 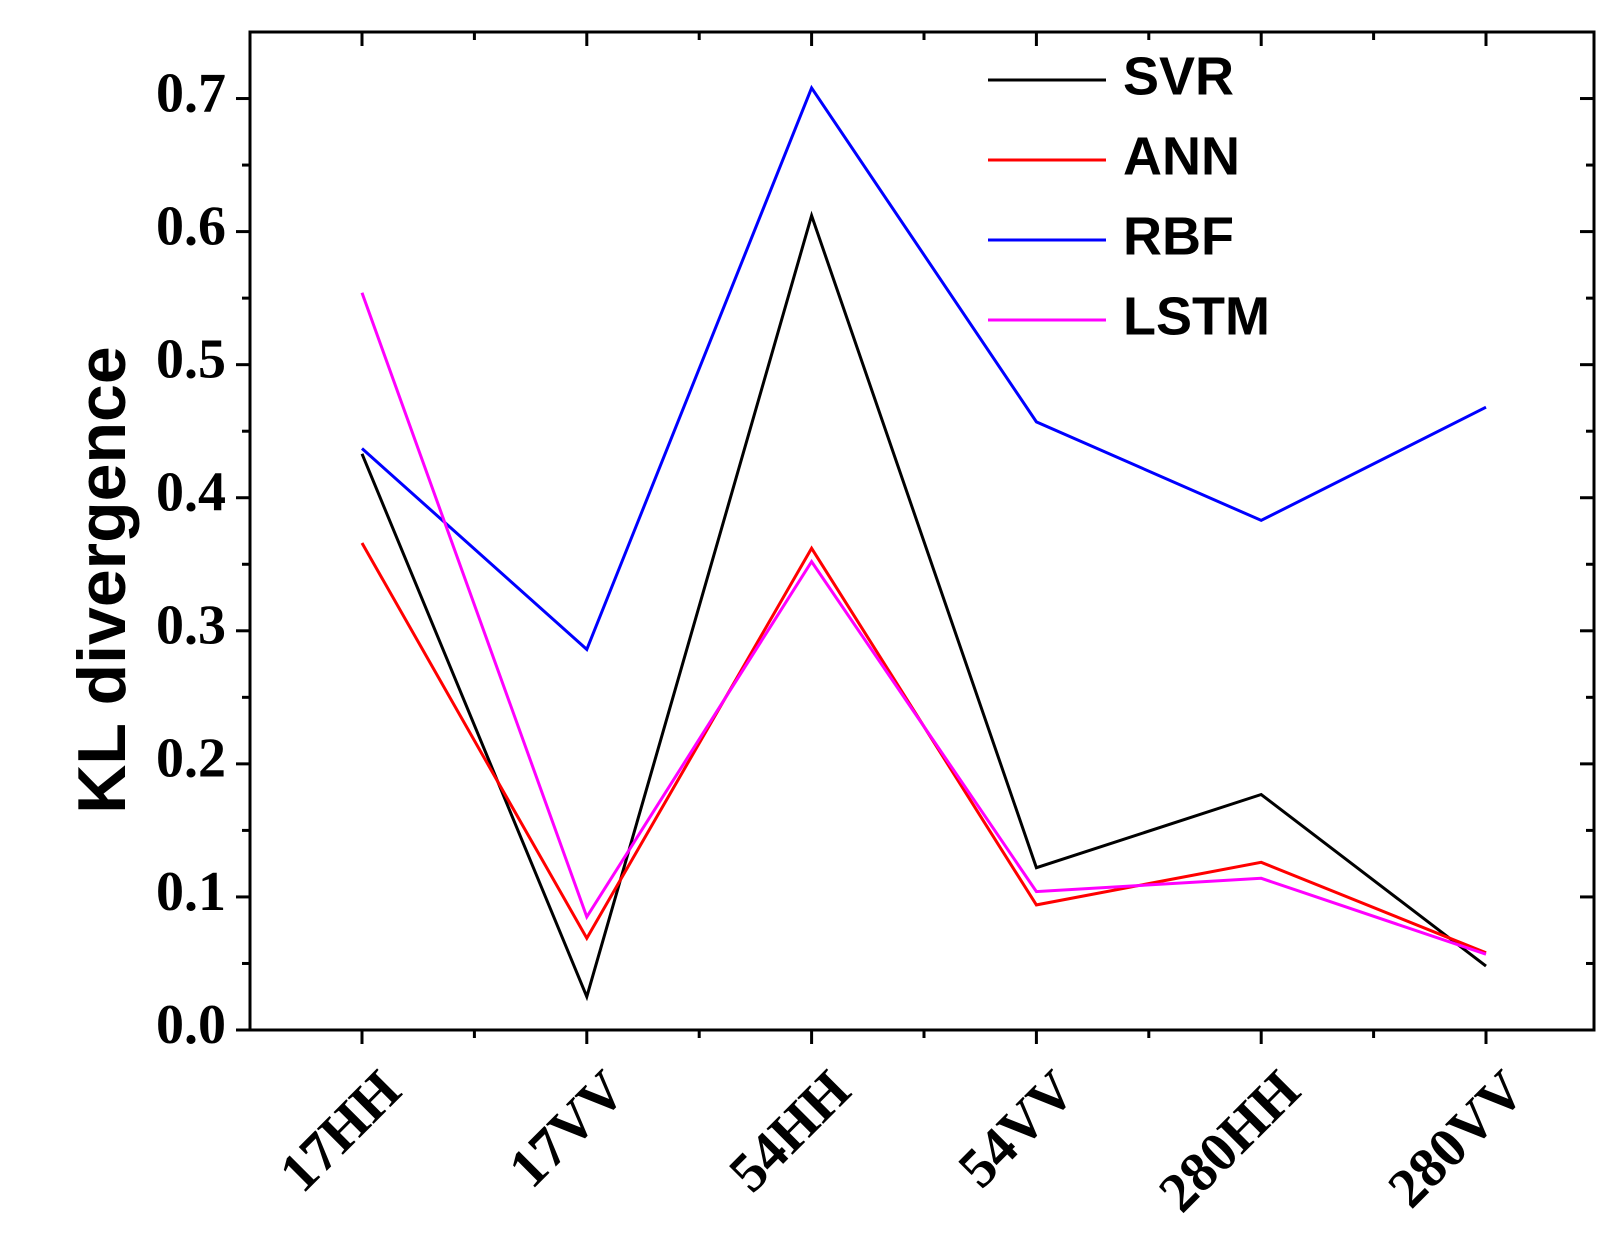 I want to click on y-tick-label: 0.0, so click(x=191, y=1025).